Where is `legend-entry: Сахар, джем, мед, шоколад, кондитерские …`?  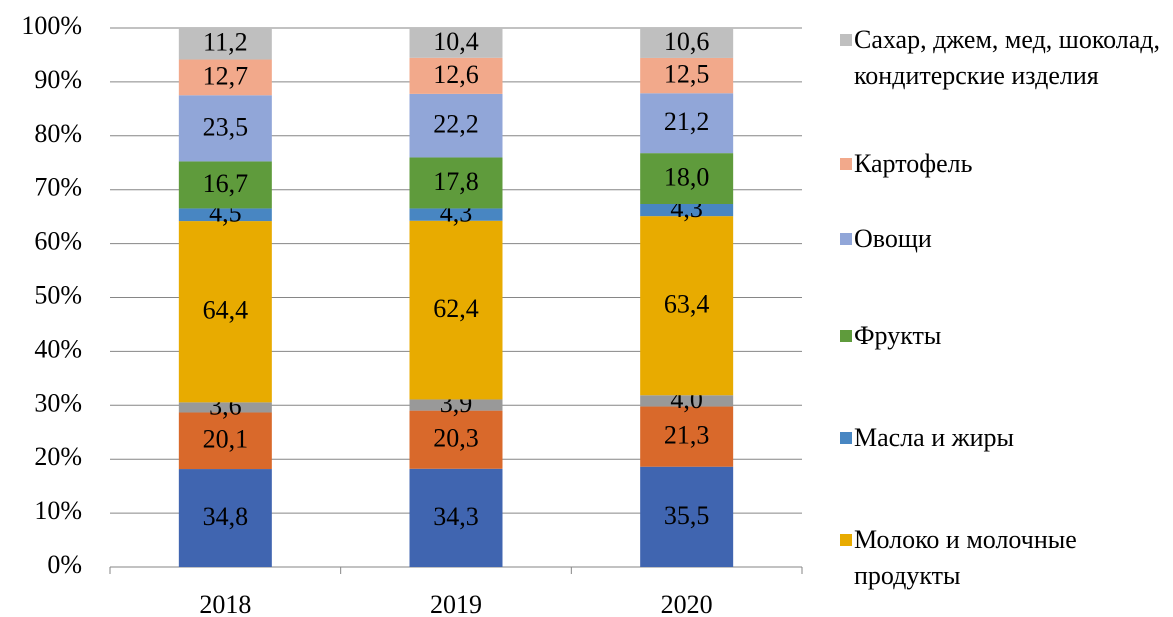
legend-entry: Сахар, джем, мед, шоколад, кондитерские … is located at coordinates (1003, 58).